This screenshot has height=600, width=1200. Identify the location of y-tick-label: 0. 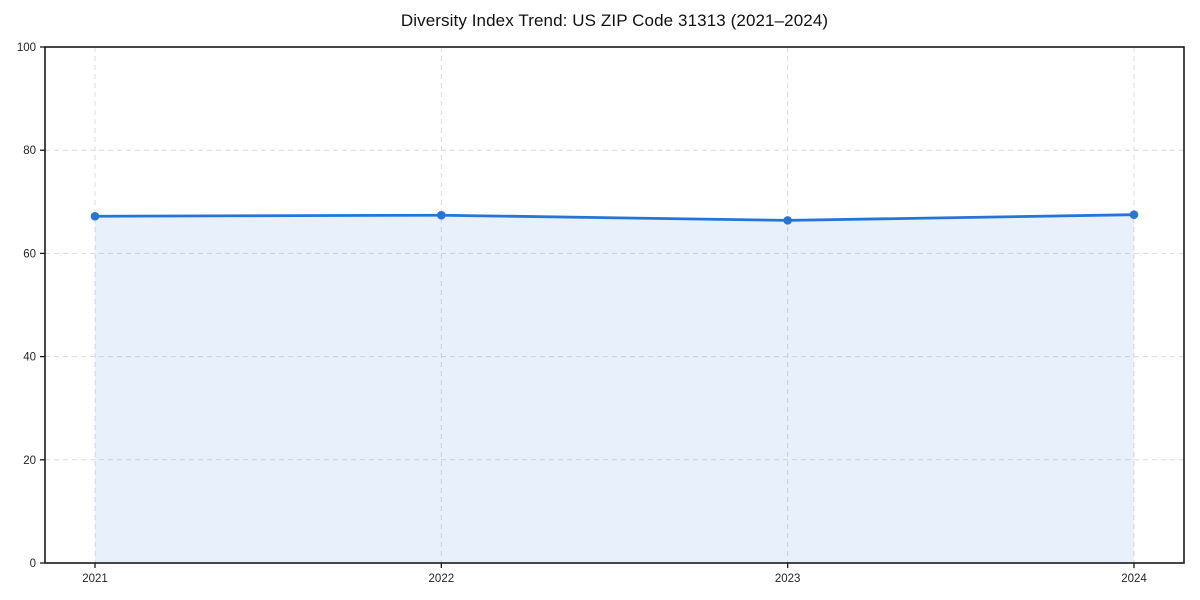
(33, 564).